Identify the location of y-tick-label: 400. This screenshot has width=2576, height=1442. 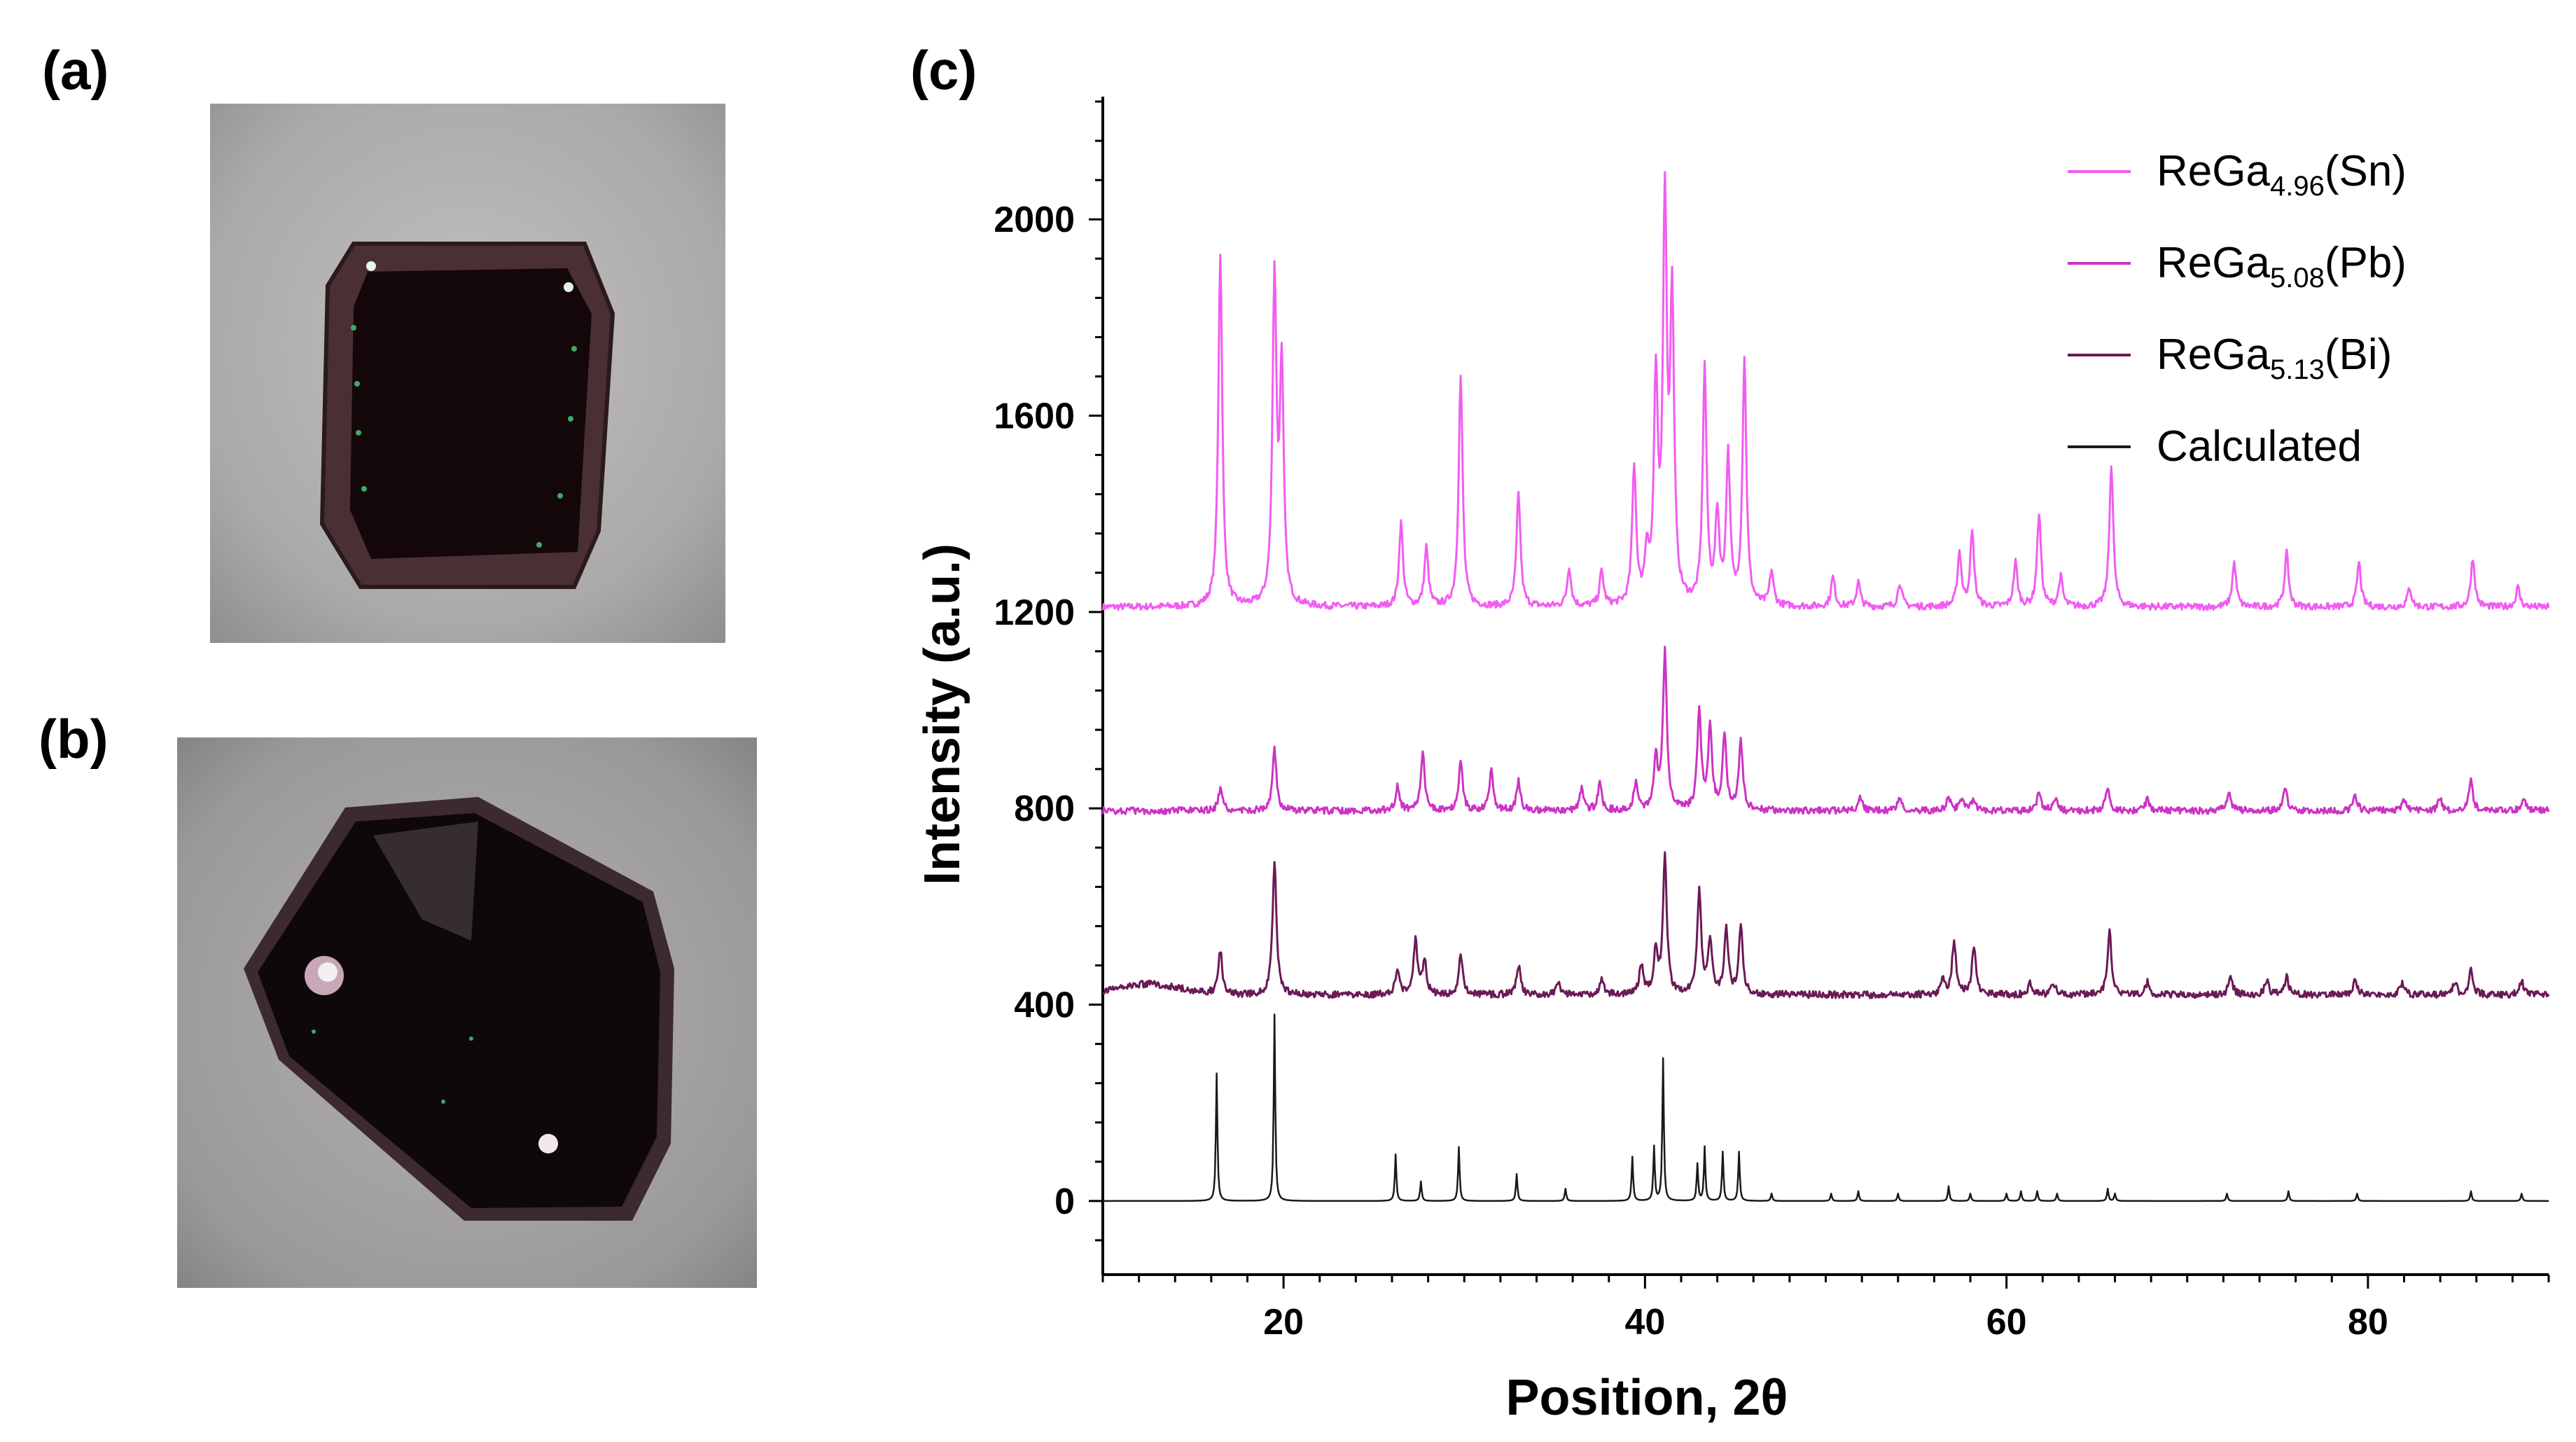
(1044, 1005).